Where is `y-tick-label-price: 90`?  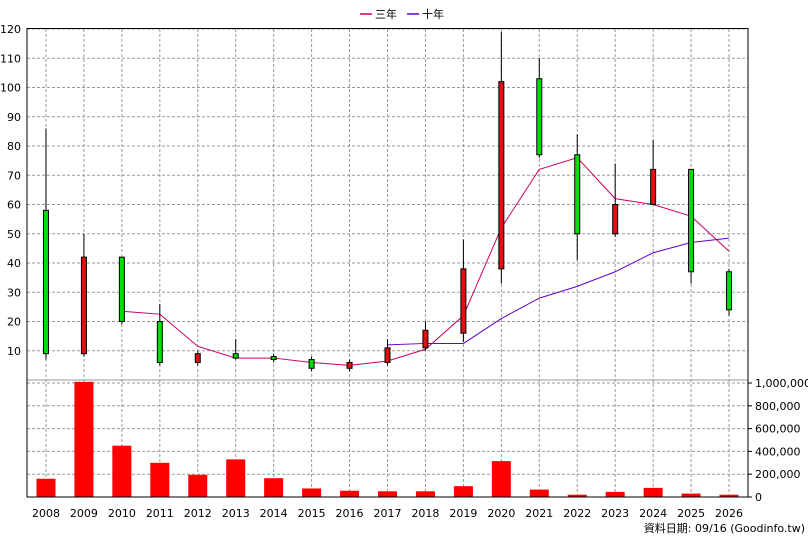 y-tick-label-price: 90 is located at coordinates (14, 117).